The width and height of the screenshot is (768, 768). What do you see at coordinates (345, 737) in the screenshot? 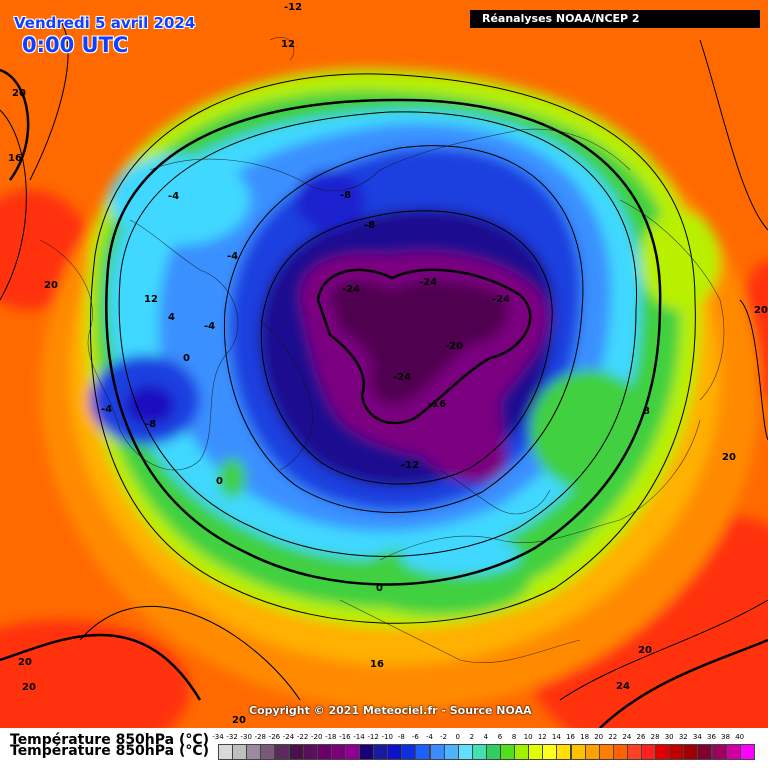
I see `legend-tick-label: -16` at bounding box center [345, 737].